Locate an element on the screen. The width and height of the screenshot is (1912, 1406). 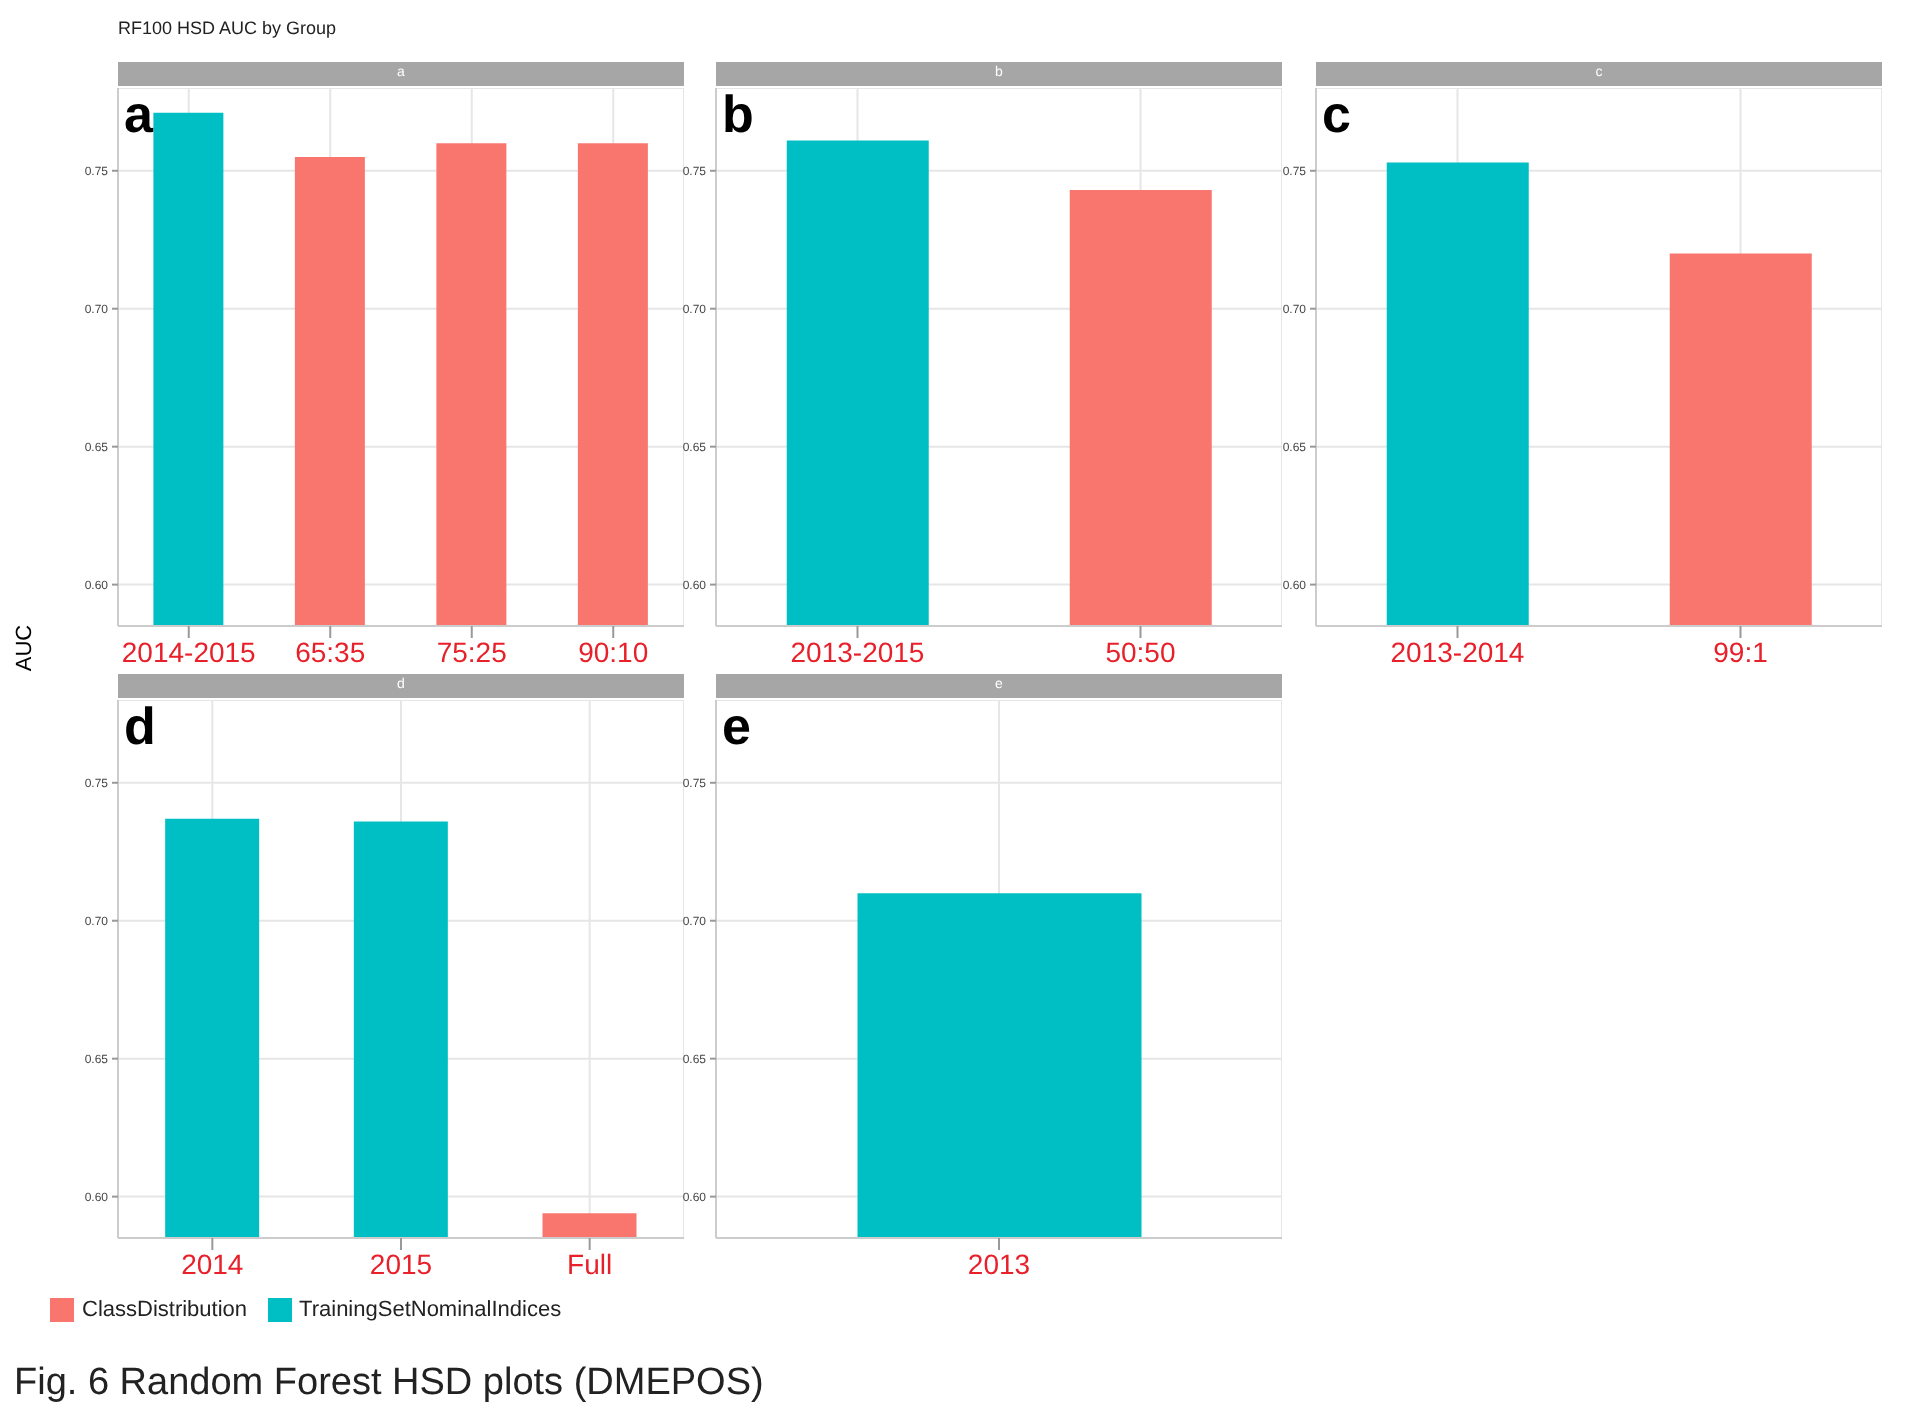
annotation: b is located at coordinates (738, 115).